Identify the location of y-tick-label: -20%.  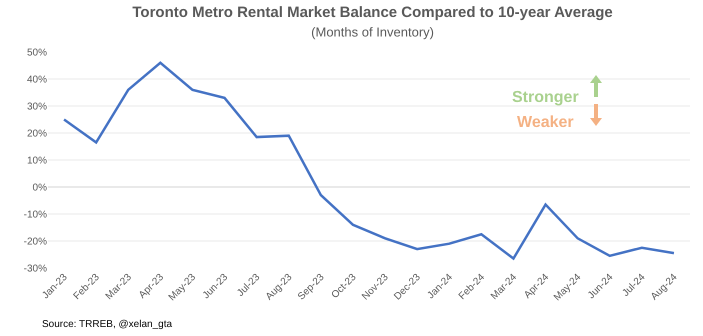
(36, 242).